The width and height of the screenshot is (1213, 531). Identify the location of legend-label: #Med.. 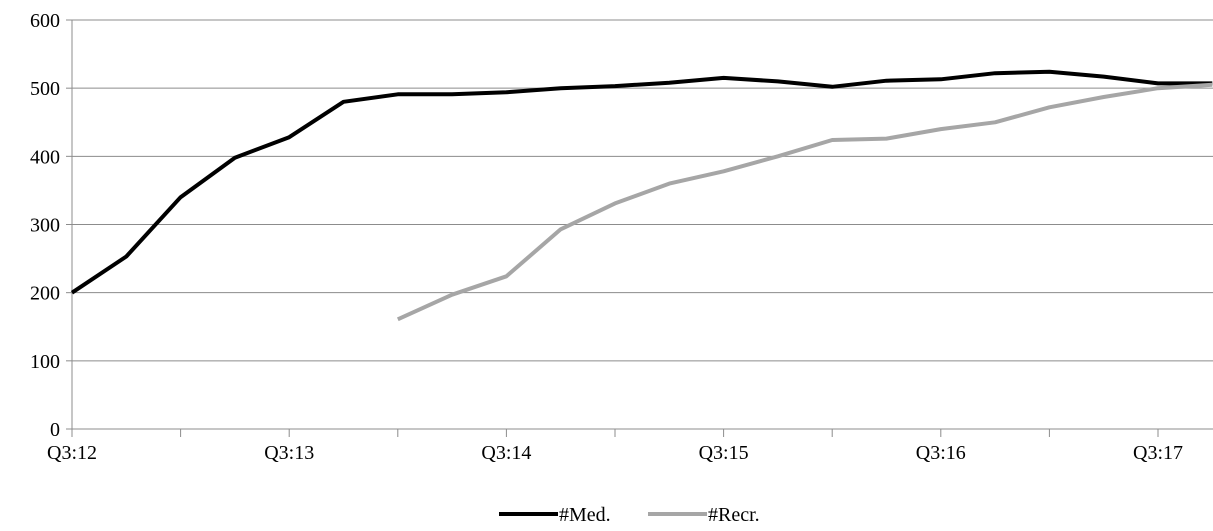
(585, 515).